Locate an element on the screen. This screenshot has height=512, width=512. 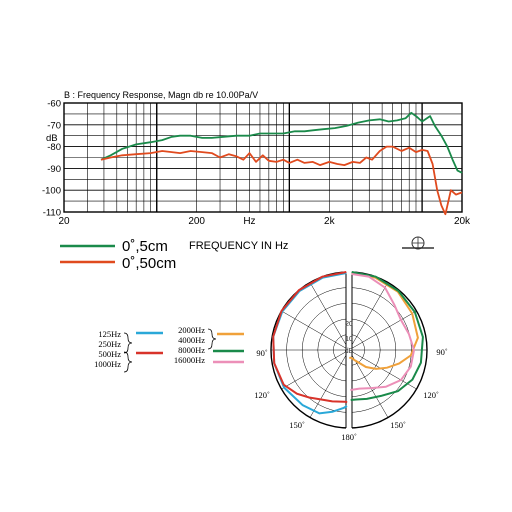
brand-logo is located at coordinates (418, 243).